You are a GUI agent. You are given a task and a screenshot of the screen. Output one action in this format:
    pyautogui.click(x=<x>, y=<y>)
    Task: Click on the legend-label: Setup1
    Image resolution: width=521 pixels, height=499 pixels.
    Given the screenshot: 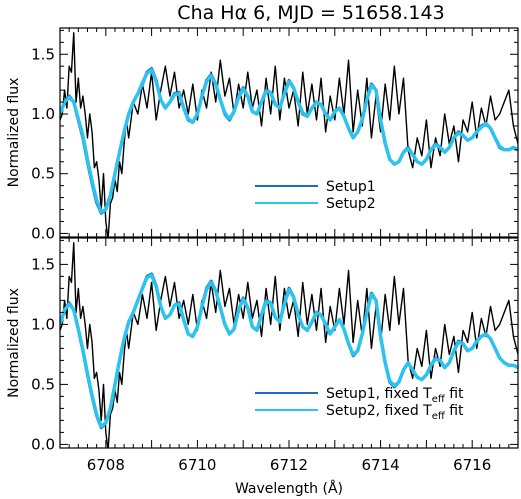 What is the action you would take?
    pyautogui.click(x=351, y=187)
    